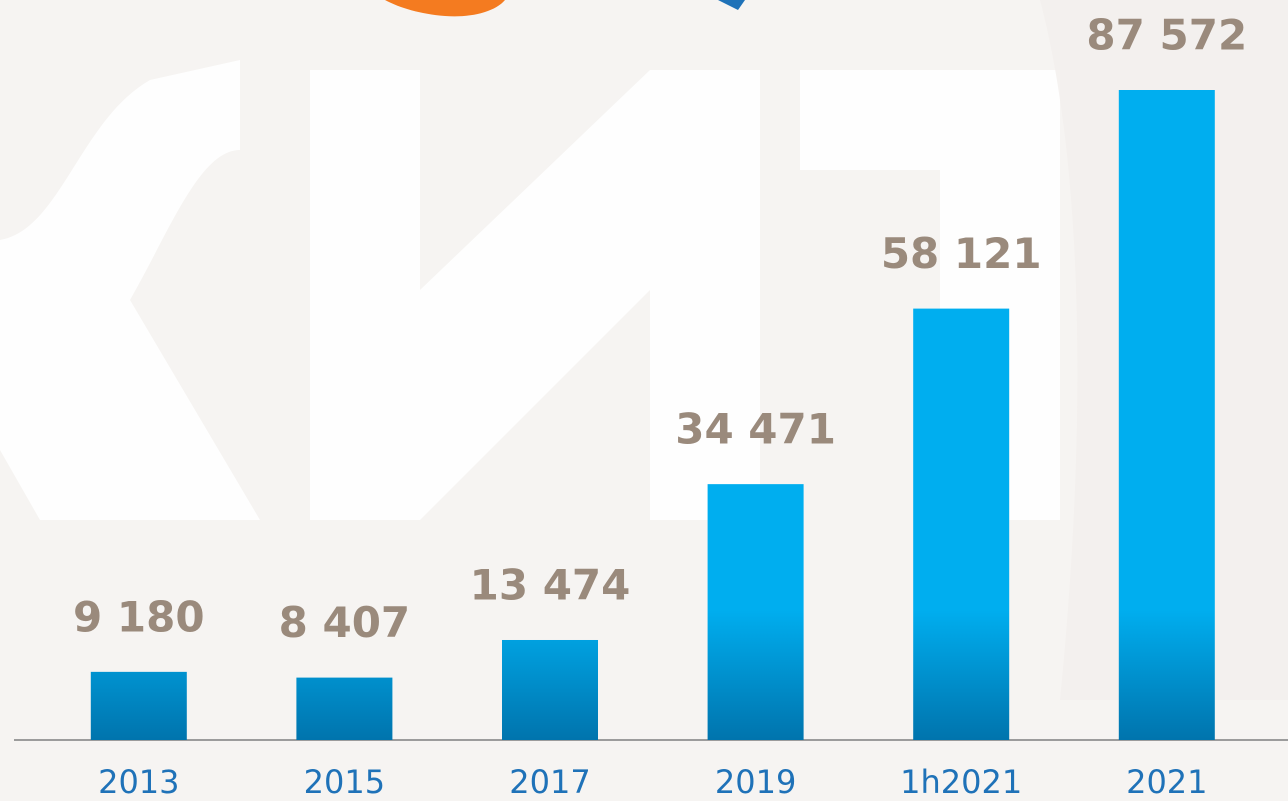 The width and height of the screenshot is (1288, 801). Describe the element at coordinates (1166, 35) in the screenshot. I see `value-label: 87 572` at that location.